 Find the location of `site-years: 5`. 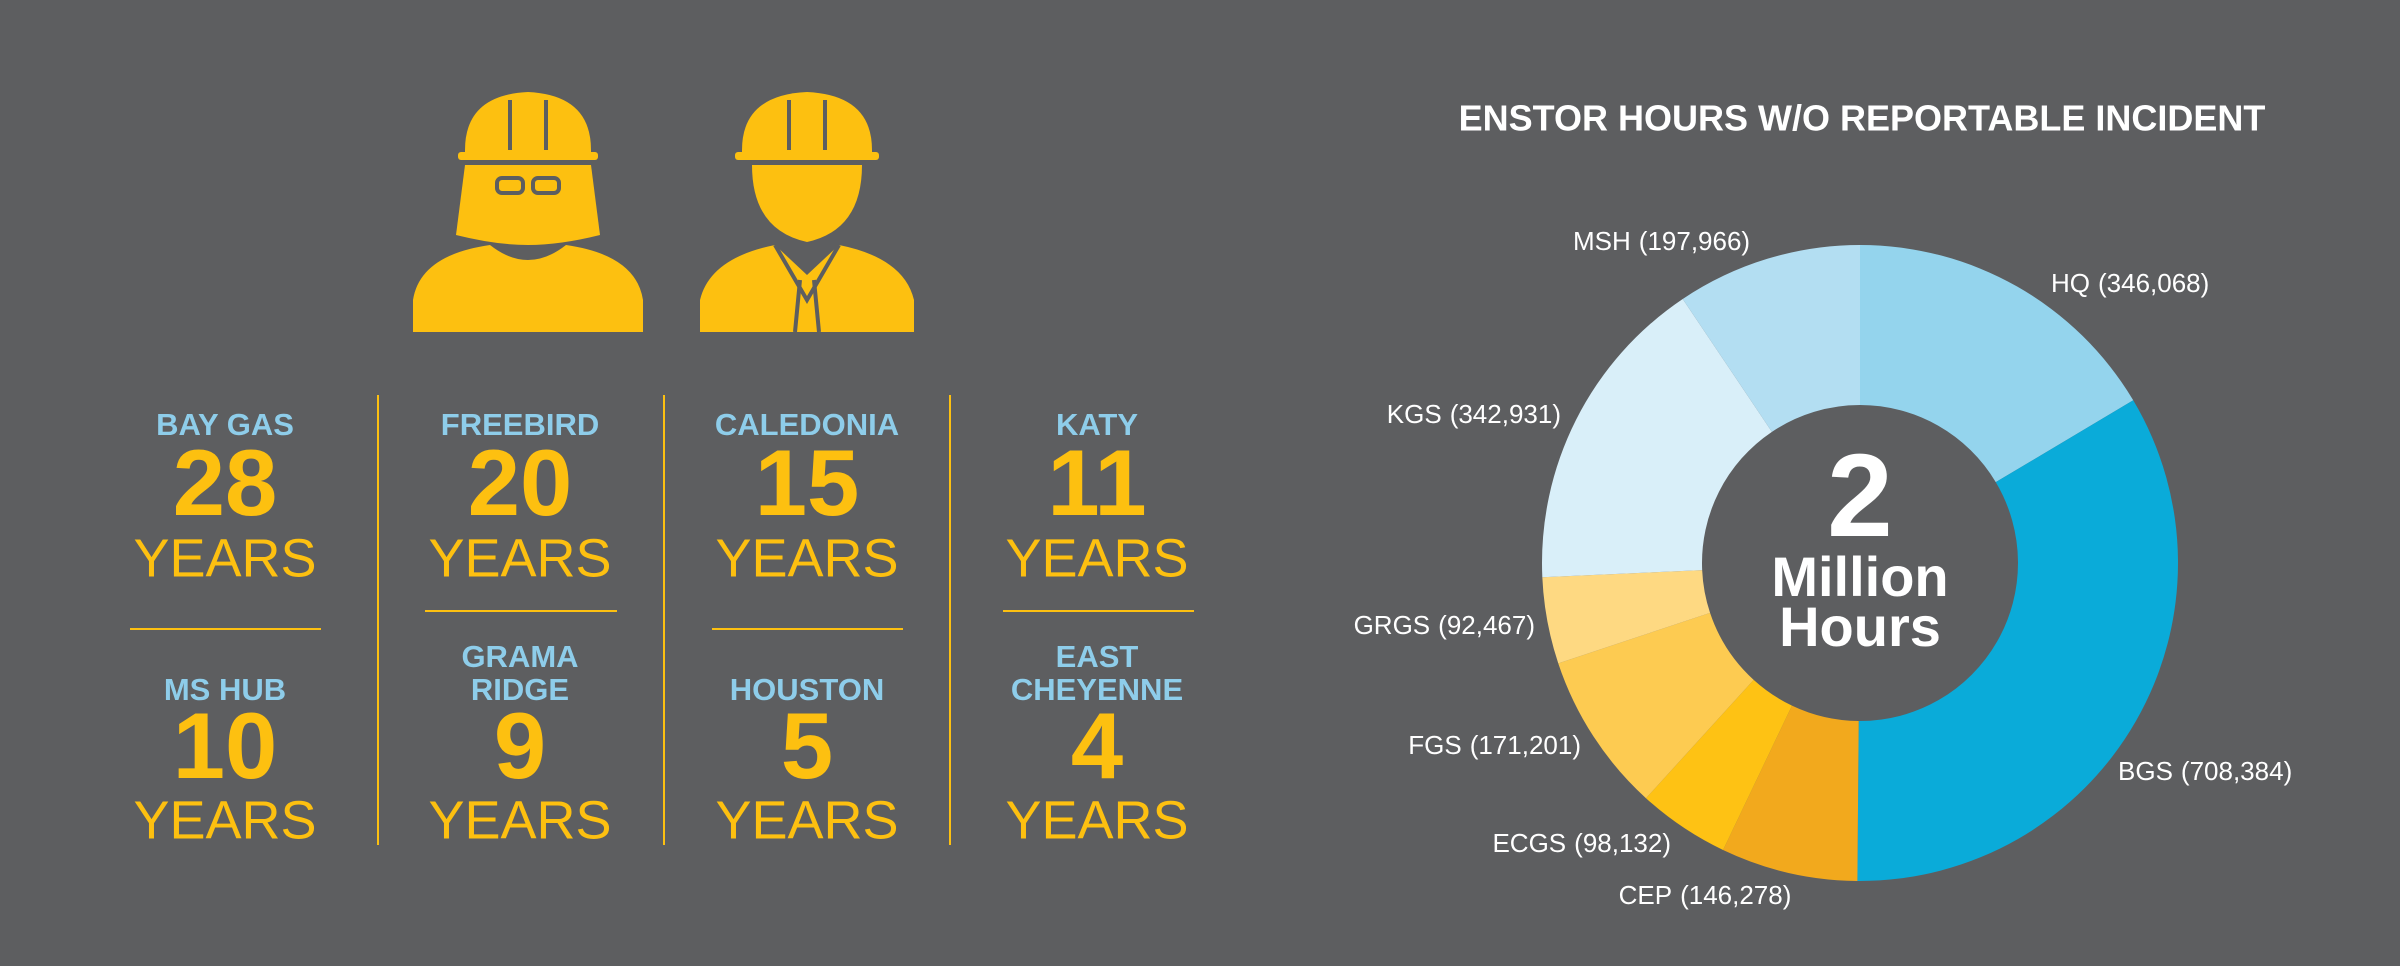

site-years: 5 is located at coordinates (807, 745).